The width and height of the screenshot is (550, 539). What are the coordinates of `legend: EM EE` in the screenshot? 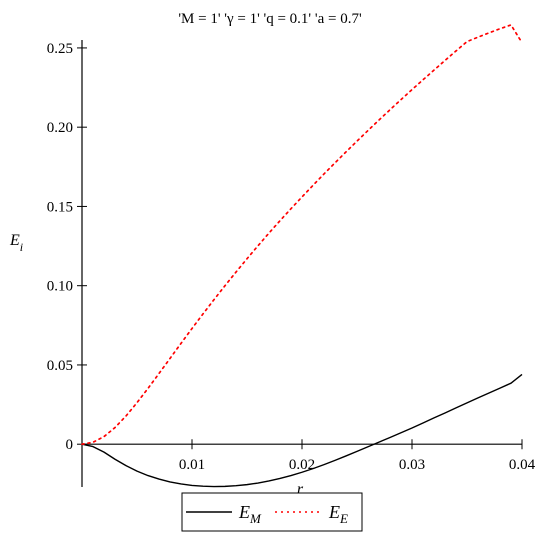 It's located at (272, 512).